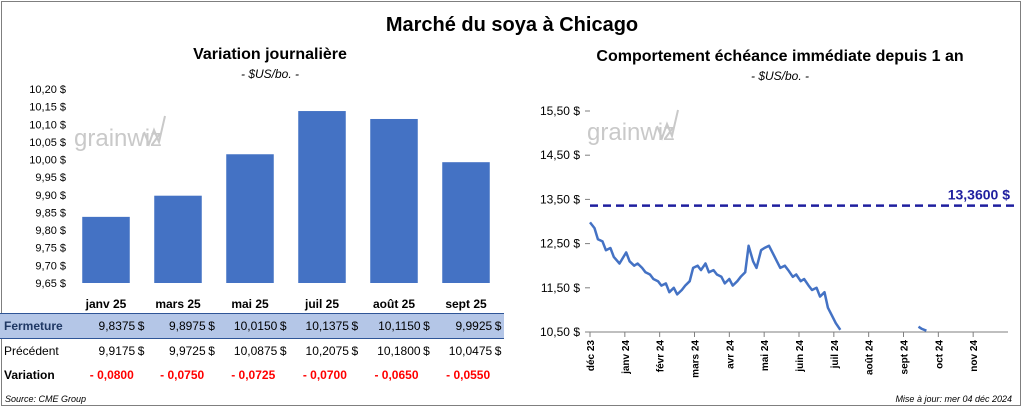  Describe the element at coordinates (835, 355) in the screenshot. I see `x-tick-label: juil 24` at that location.